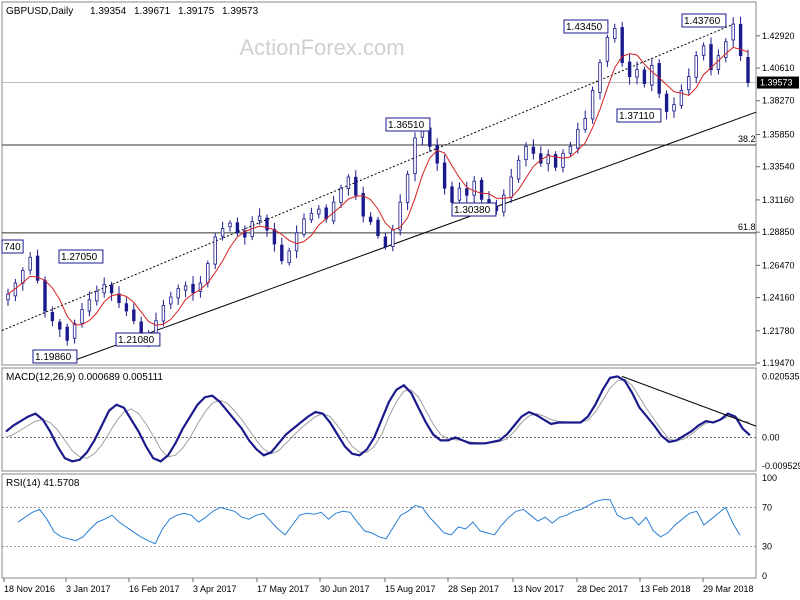  I want to click on macd-tick-label: -0.009529, so click(781, 466).